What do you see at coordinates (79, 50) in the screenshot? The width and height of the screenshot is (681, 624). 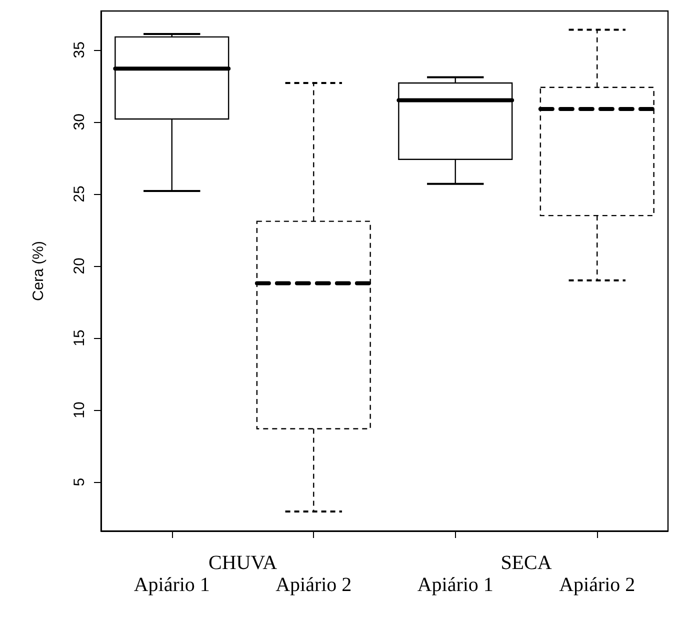 I see `y-tick-label: 35` at bounding box center [79, 50].